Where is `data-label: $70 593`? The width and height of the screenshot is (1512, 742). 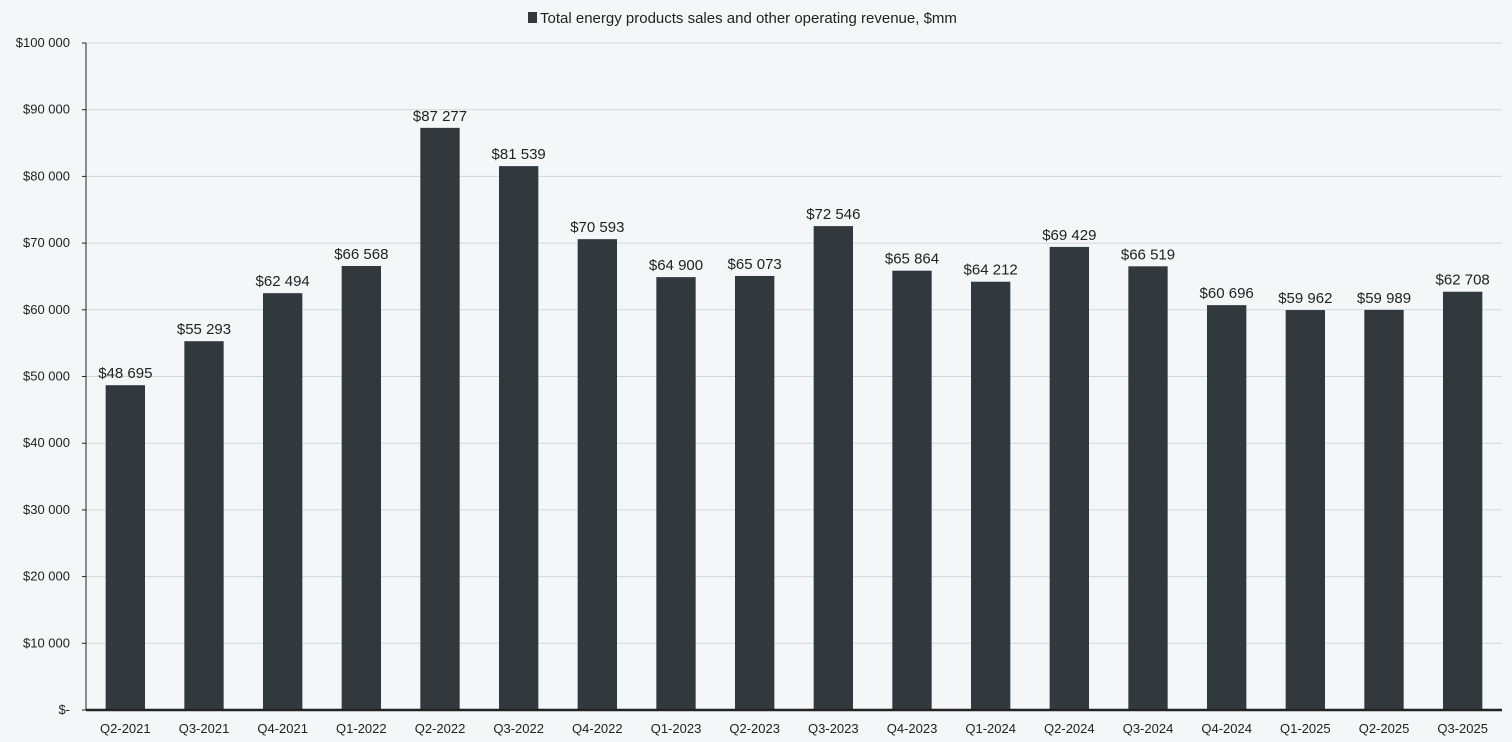
data-label: $70 593 is located at coordinates (597, 227).